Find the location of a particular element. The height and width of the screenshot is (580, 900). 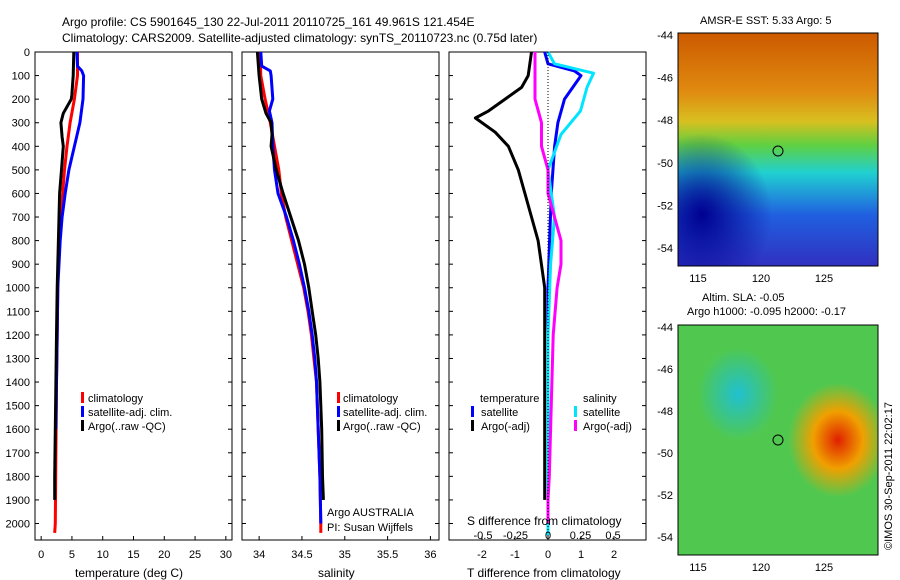

depth-tick-label: 300 is located at coordinates (21, 124).